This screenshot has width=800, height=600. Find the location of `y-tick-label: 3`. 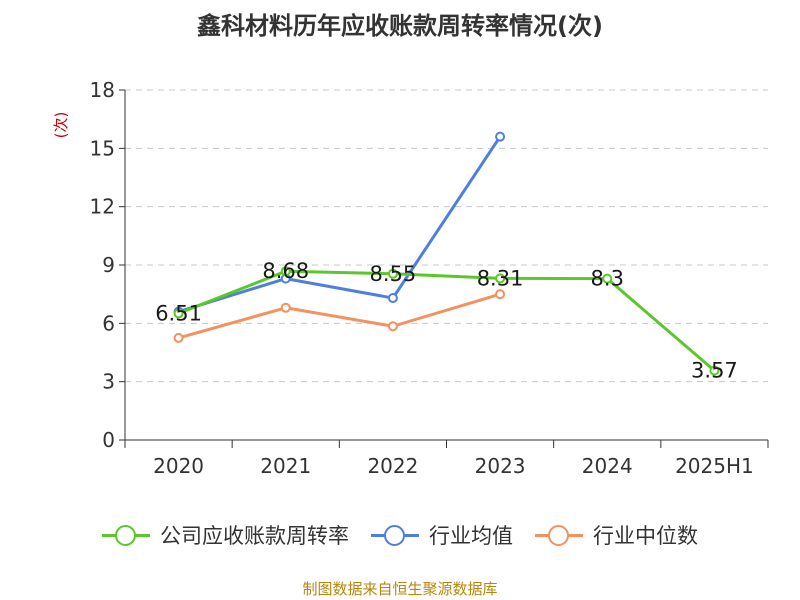

y-tick-label: 3 is located at coordinates (108, 382).